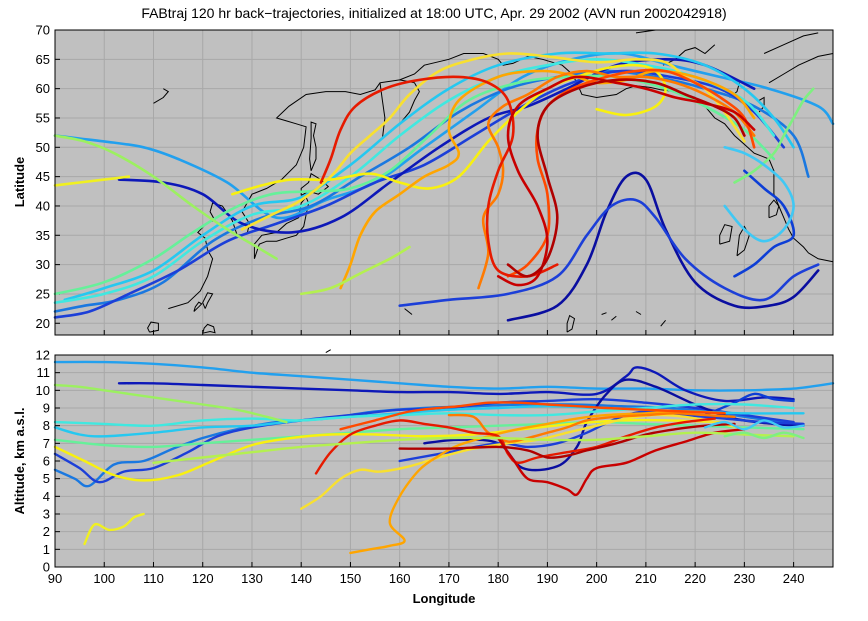 The height and width of the screenshot is (621, 868). I want to click on altitude-tick-label: 1, so click(46, 549).